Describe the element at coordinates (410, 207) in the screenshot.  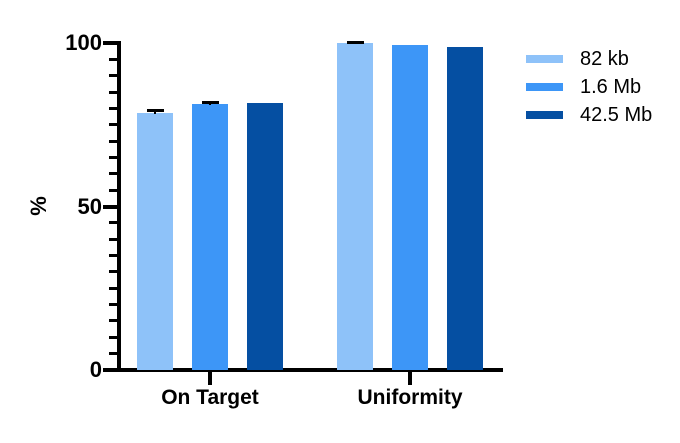
I see `bar-1-6-mb-uniformity` at that location.